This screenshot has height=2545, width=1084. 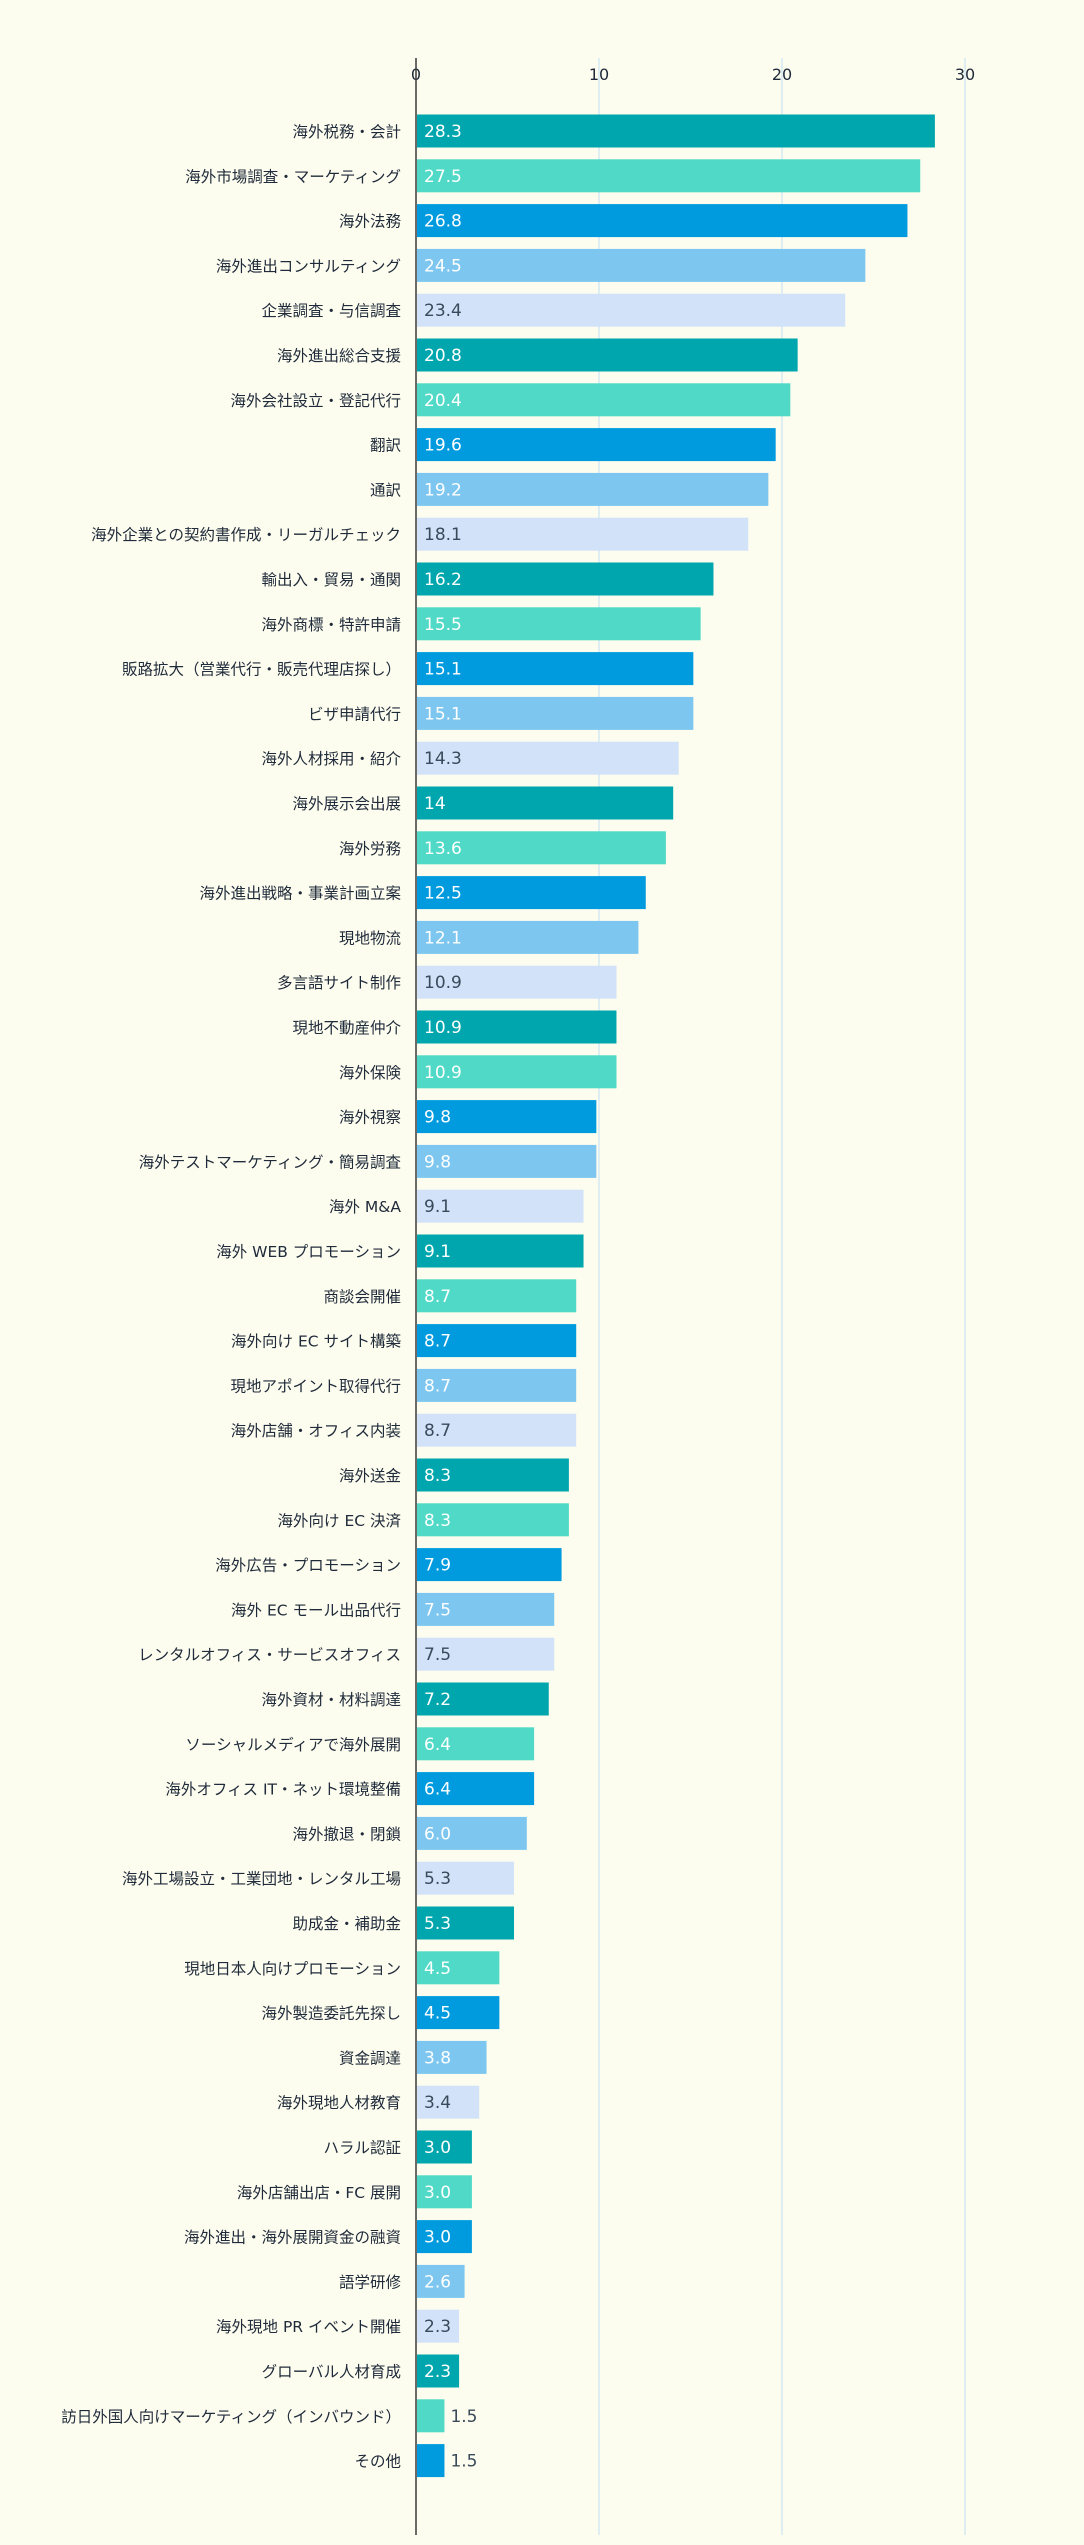 What do you see at coordinates (346, 132) in the screenshot?
I see `category-label: 海外税務・会計` at bounding box center [346, 132].